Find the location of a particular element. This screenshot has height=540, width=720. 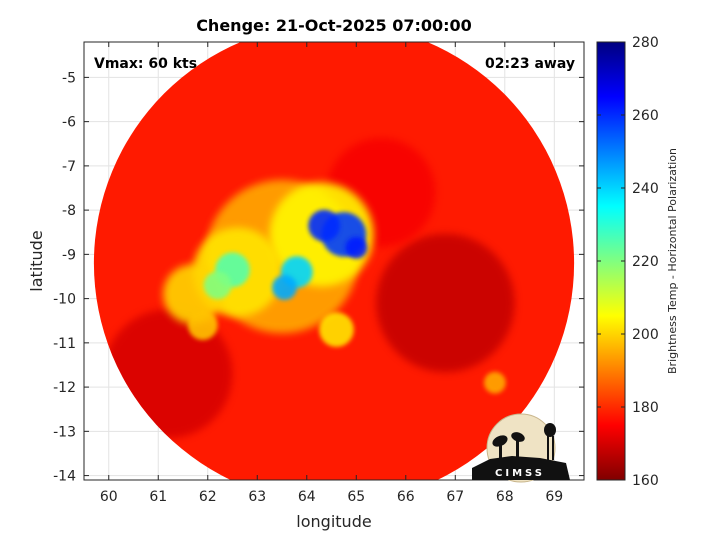

vmax-annotation: Vmax: 60 kts is located at coordinates (145, 64).